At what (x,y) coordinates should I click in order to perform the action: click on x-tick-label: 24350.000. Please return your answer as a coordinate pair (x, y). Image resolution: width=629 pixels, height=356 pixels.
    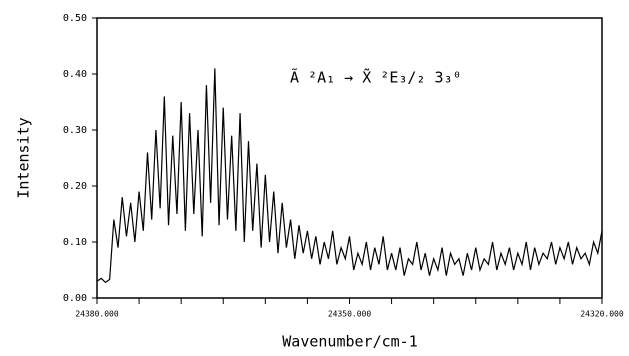
    Looking at the image, I should click on (350, 314).